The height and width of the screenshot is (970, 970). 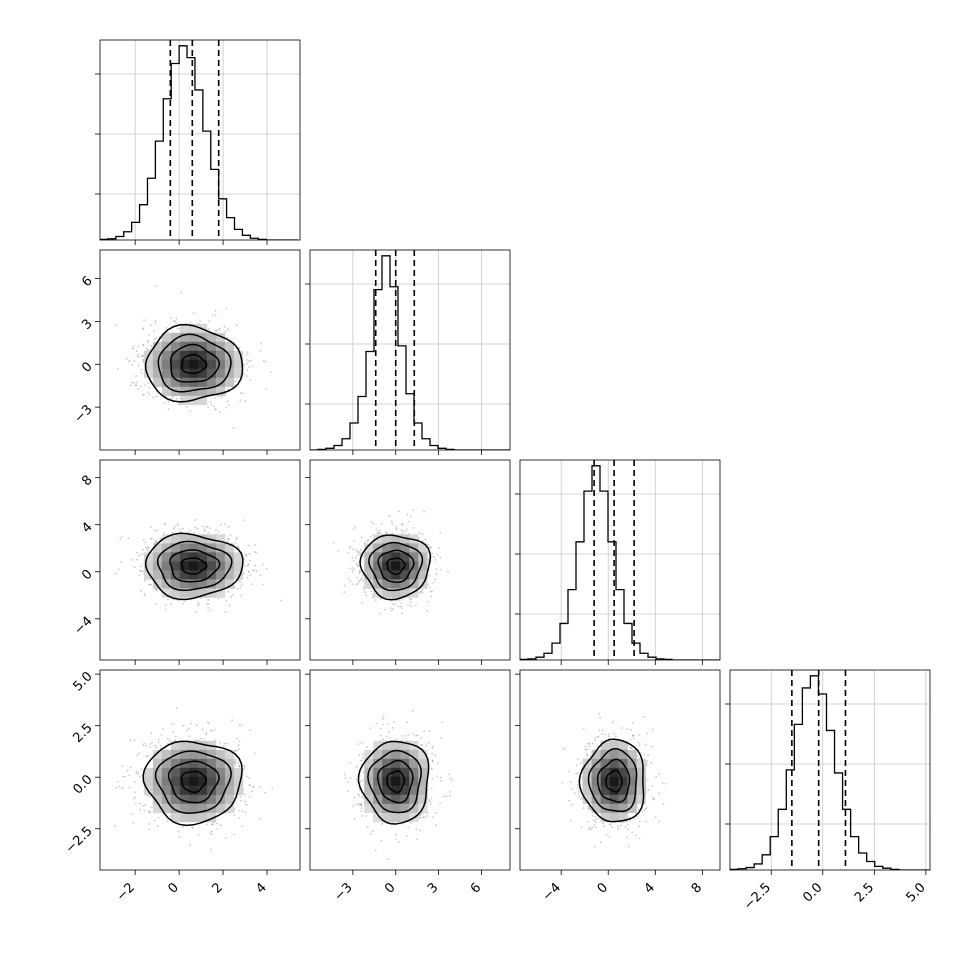 What do you see at coordinates (915, 892) in the screenshot?
I see `x-tick-label: 5.0` at bounding box center [915, 892].